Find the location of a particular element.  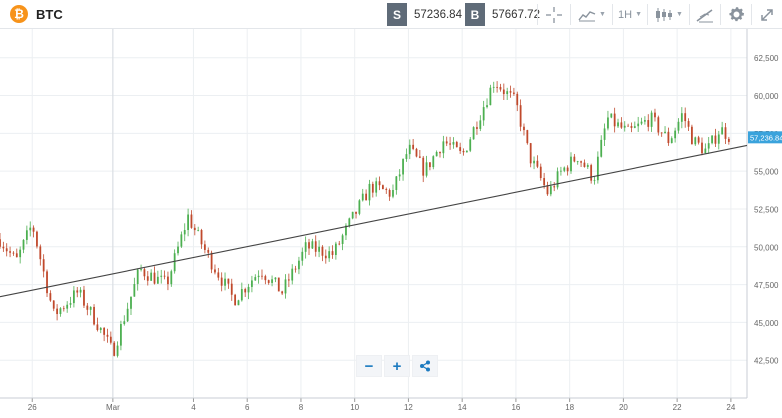

y-tick-label: 62,500 is located at coordinates (766, 58).